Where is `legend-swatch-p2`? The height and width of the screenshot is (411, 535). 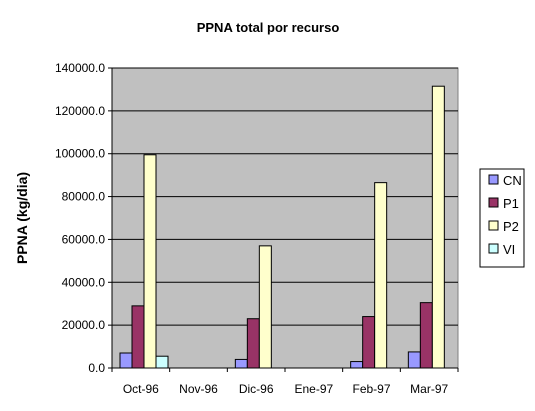 legend-swatch-p2 is located at coordinates (493, 225).